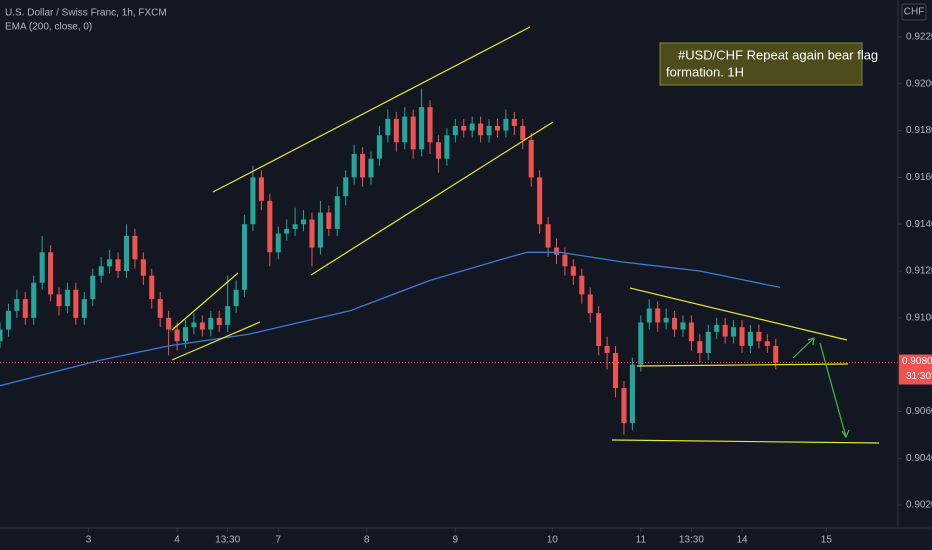 This screenshot has width=932, height=550. Describe the element at coordinates (919, 317) in the screenshot. I see `y-tick-label: 0.91000` at that location.